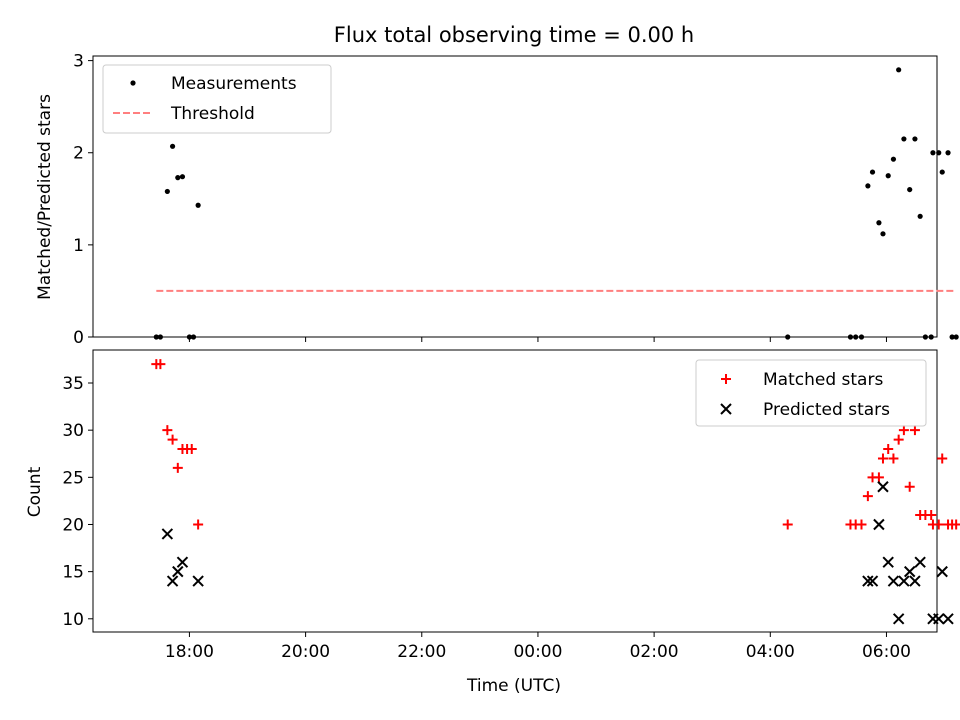  I want to click on legend-measurement-swatch, so click(133, 83).